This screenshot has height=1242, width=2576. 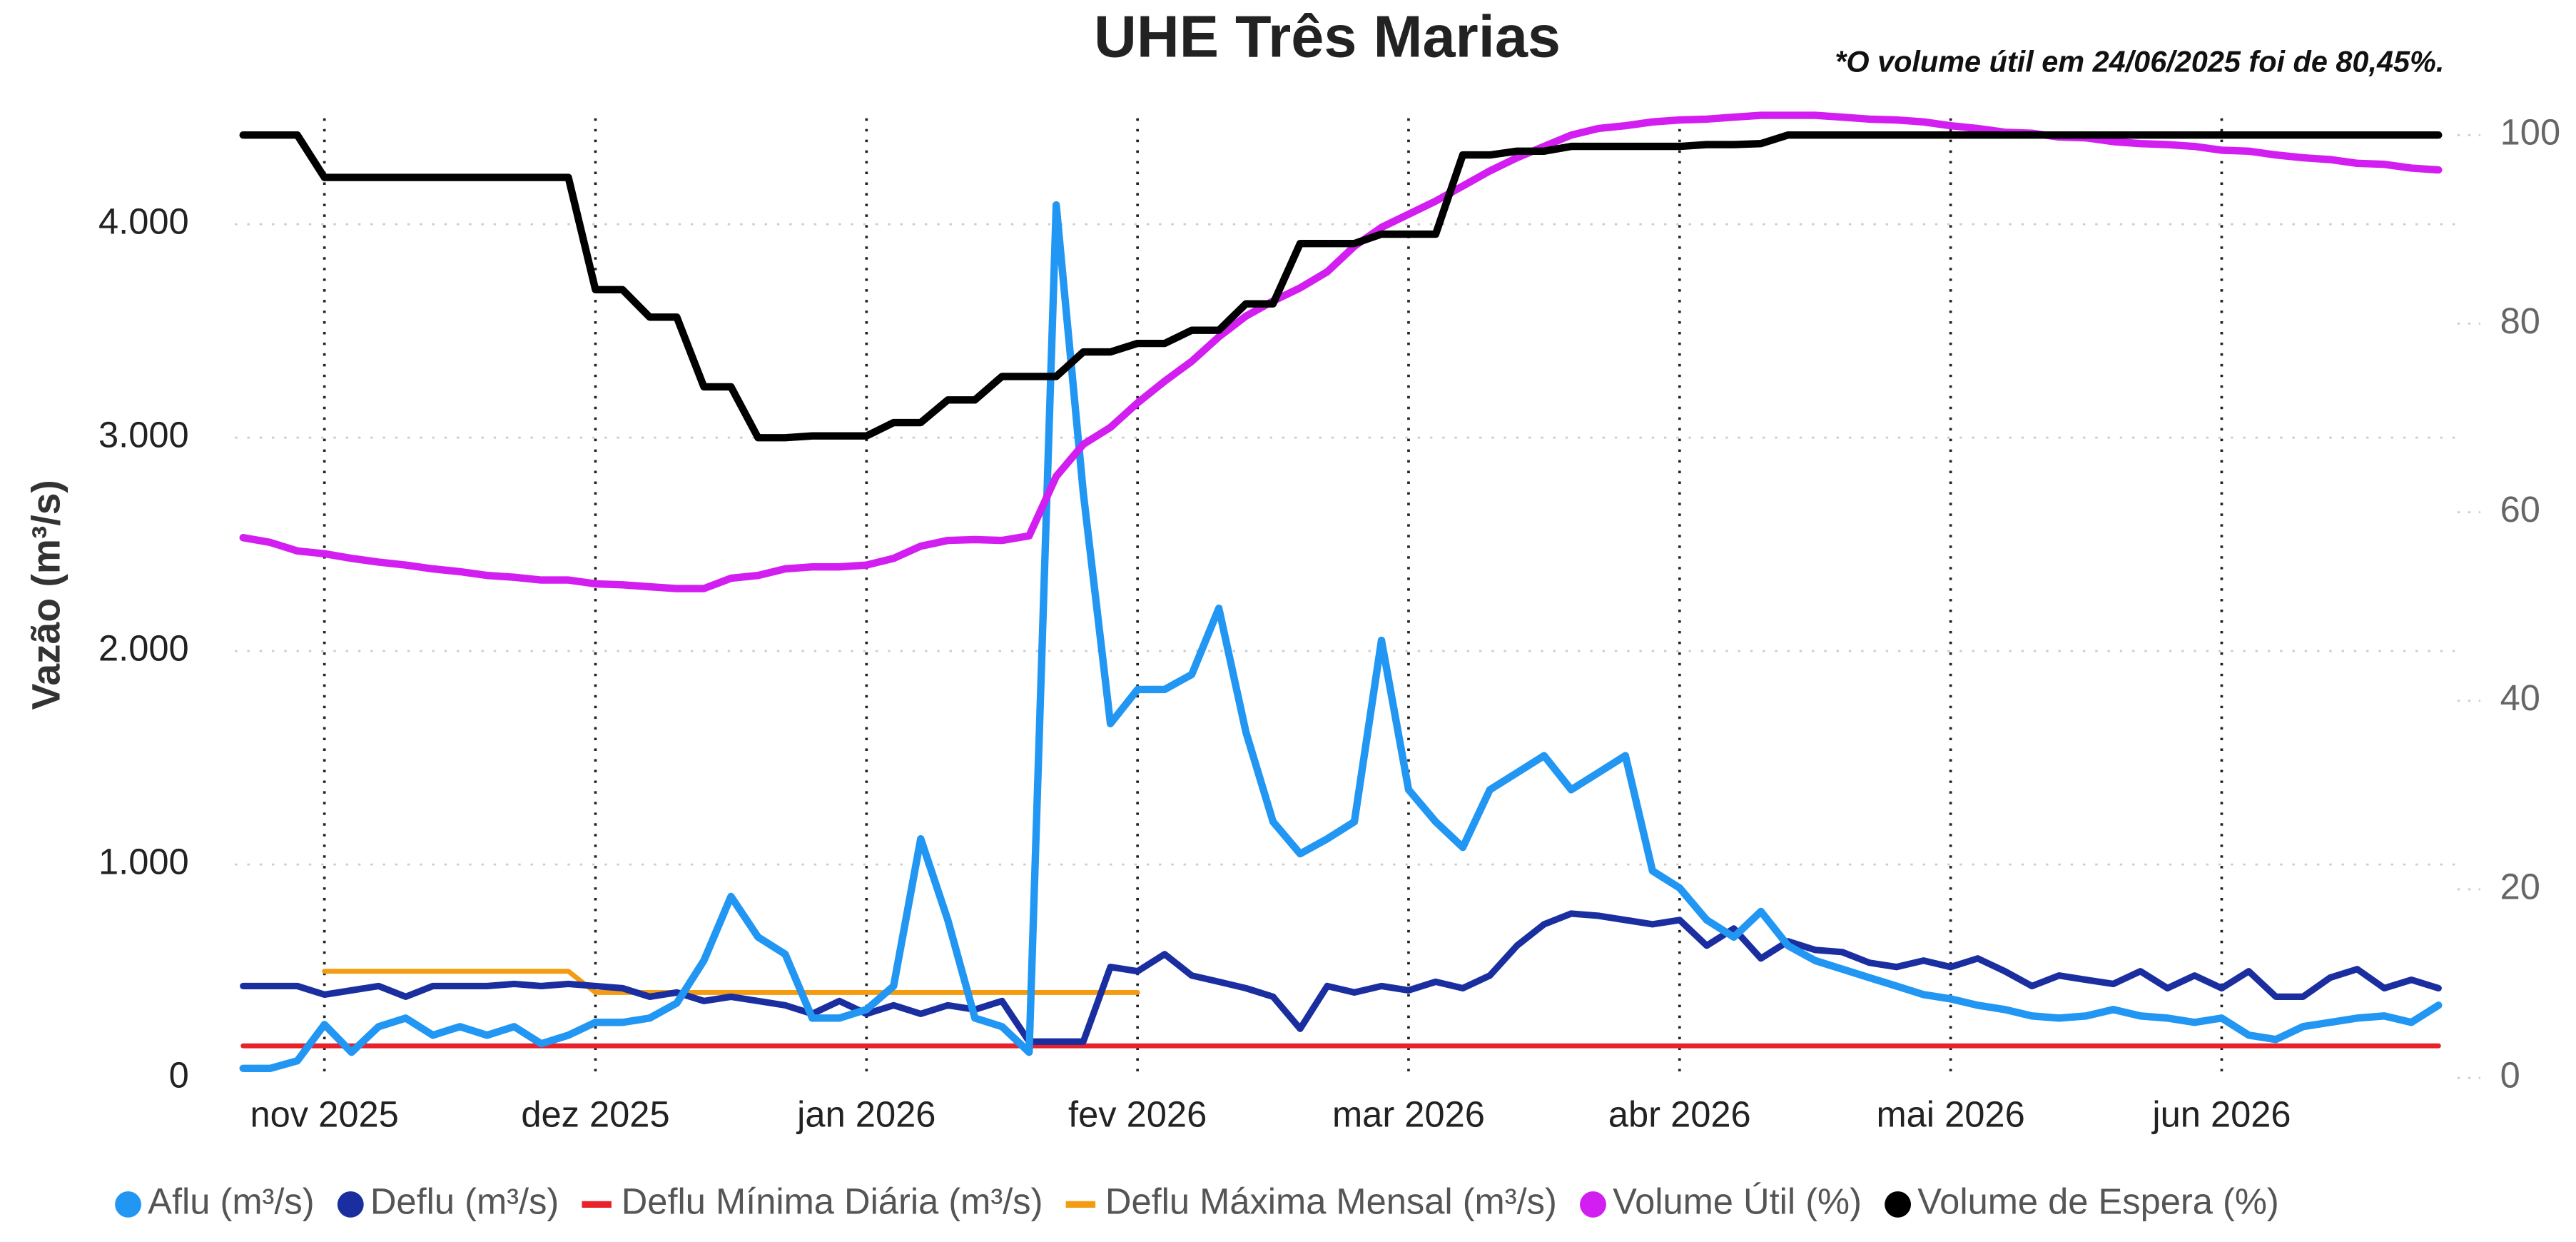 I want to click on x-tick-label: dez 2025, so click(x=595, y=1114).